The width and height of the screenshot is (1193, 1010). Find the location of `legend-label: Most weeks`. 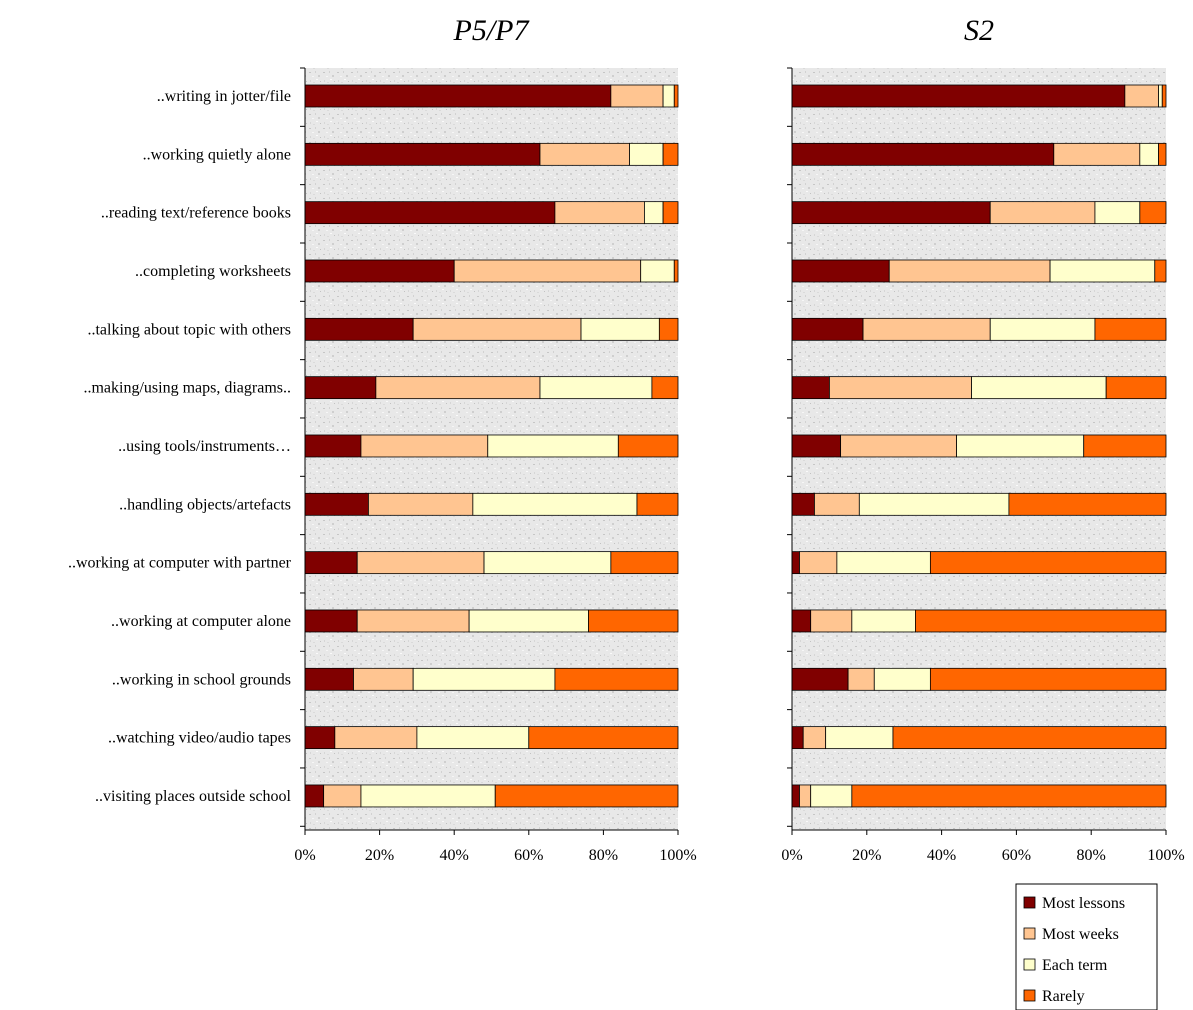

legend-label: Most weeks is located at coordinates (1080, 934).